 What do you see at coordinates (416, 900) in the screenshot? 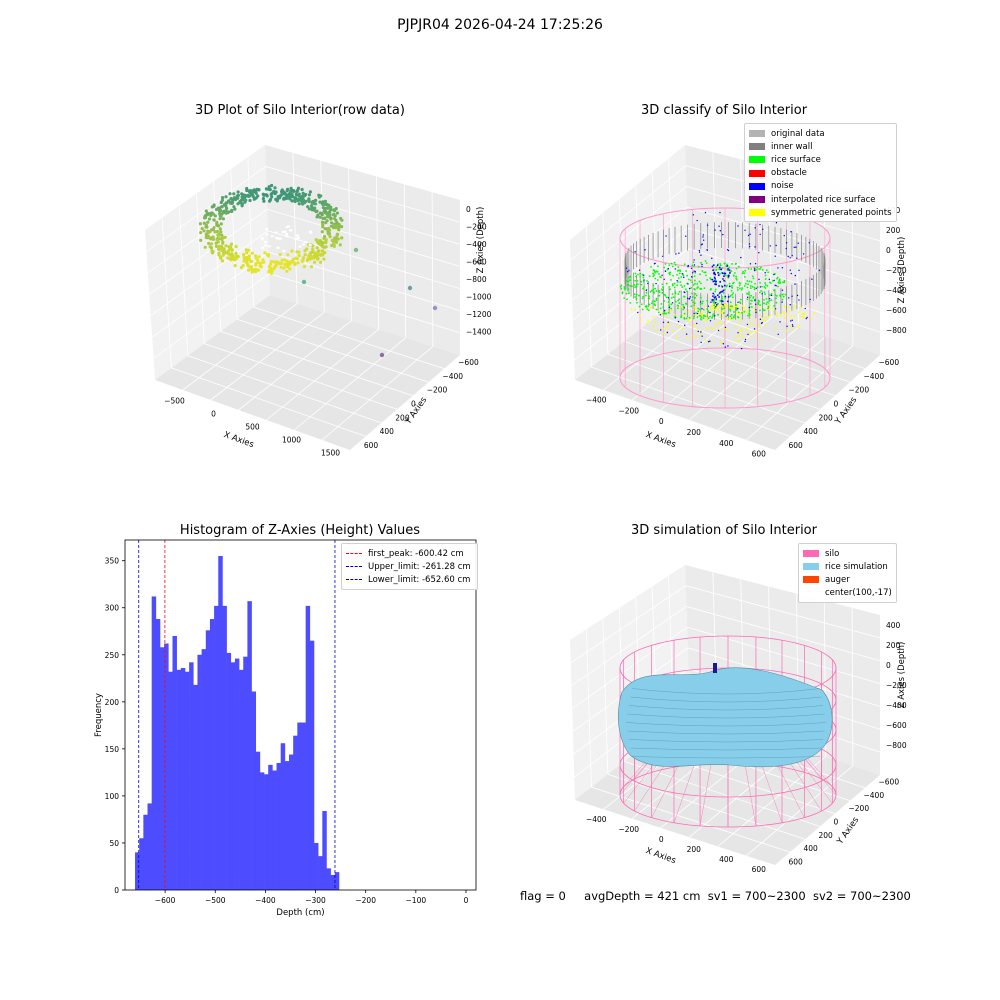
I see `x-tick-label: −100` at bounding box center [416, 900].